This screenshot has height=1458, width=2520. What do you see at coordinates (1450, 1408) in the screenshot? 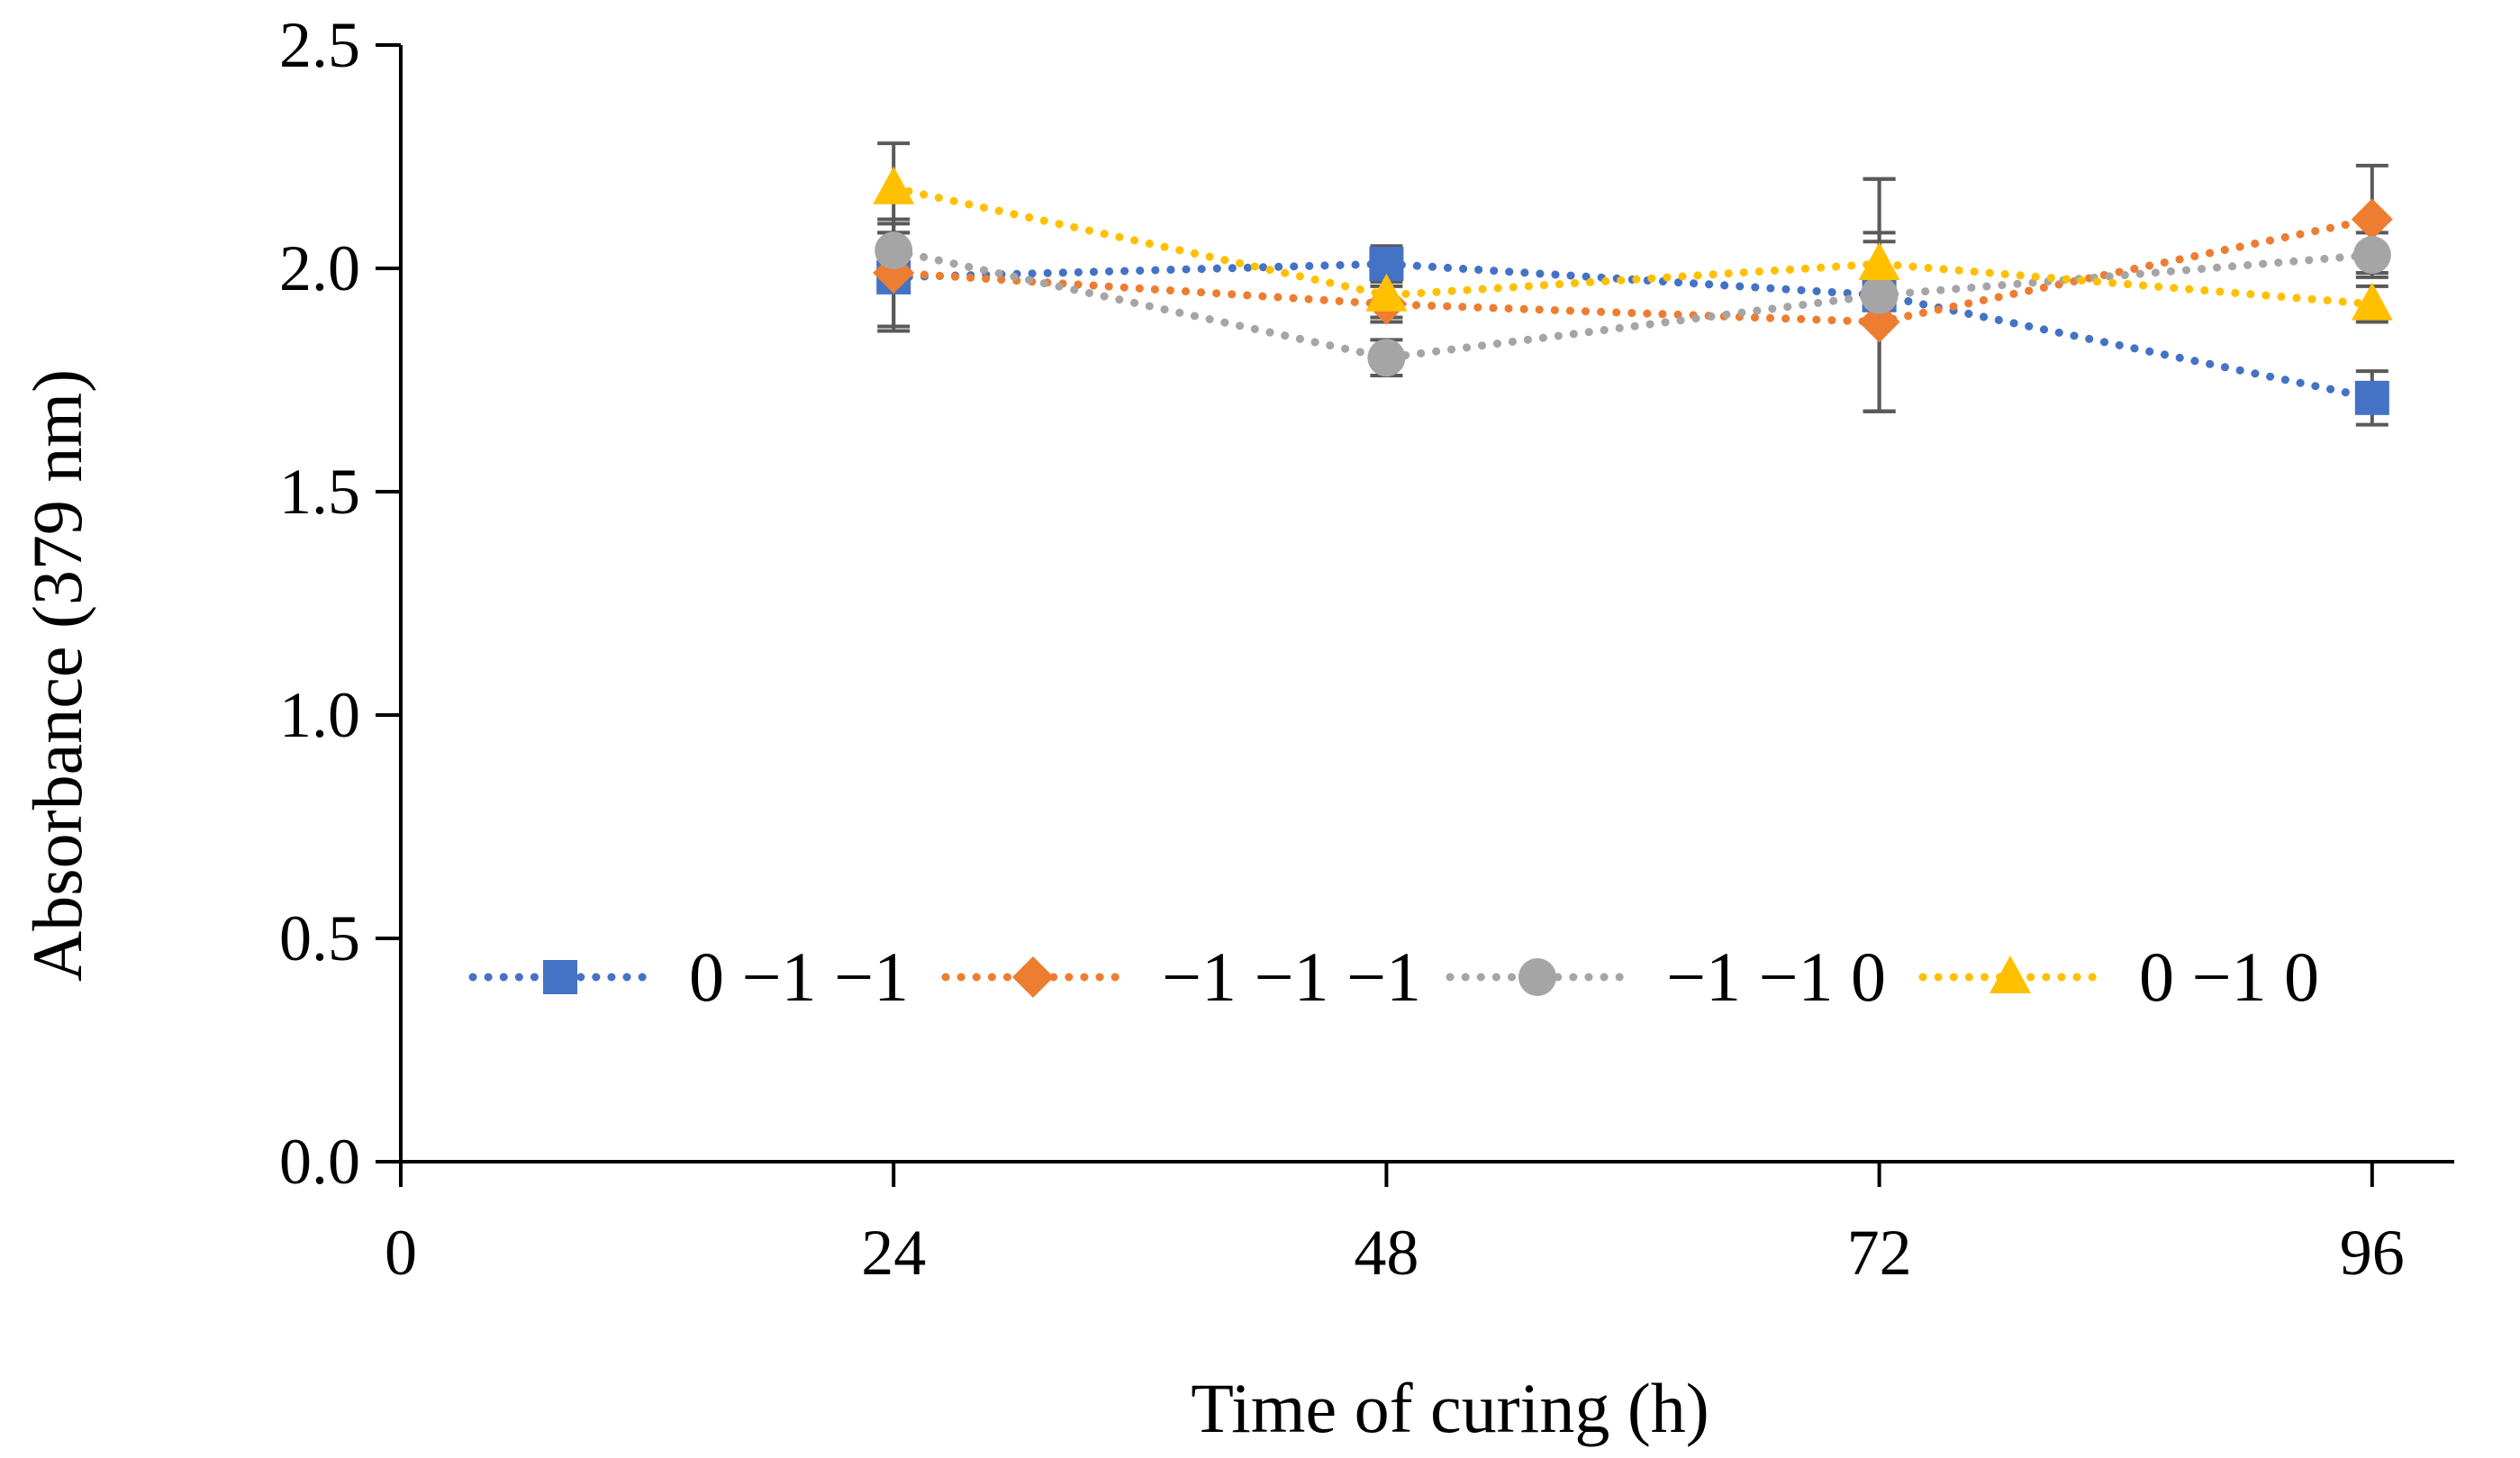
I see `x-axis-title: Time of curing (h)` at bounding box center [1450, 1408].